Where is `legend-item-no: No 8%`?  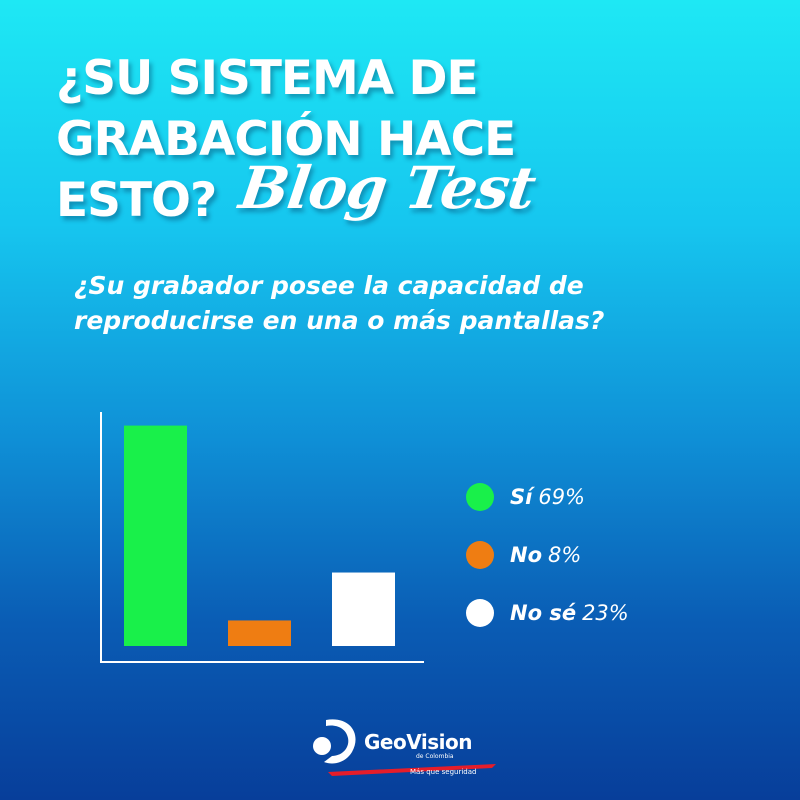
legend-item-no: No 8% is located at coordinates (547, 555).